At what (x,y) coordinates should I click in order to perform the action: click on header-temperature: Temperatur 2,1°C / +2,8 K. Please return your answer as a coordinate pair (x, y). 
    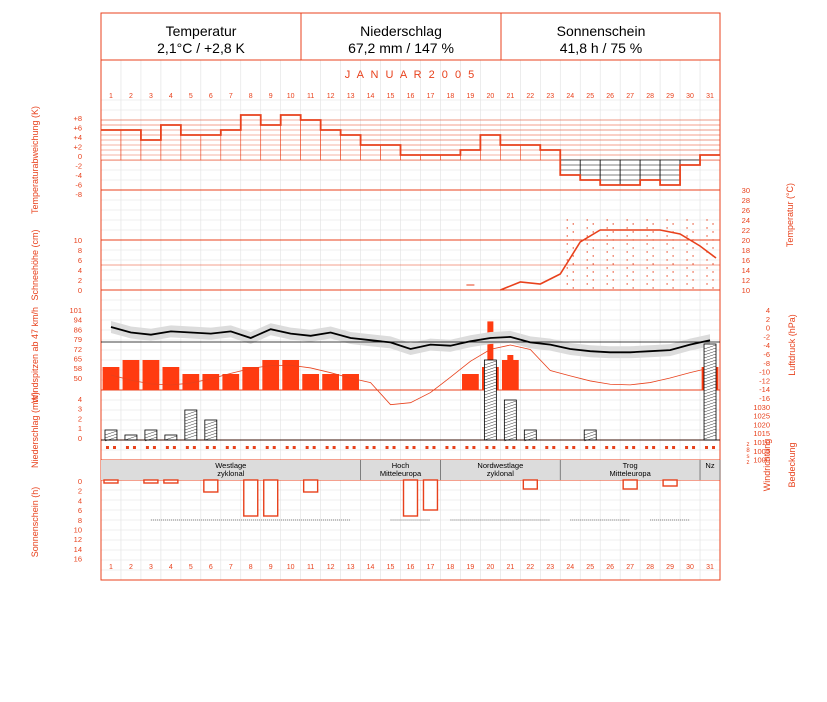
    Looking at the image, I should click on (201, 36).